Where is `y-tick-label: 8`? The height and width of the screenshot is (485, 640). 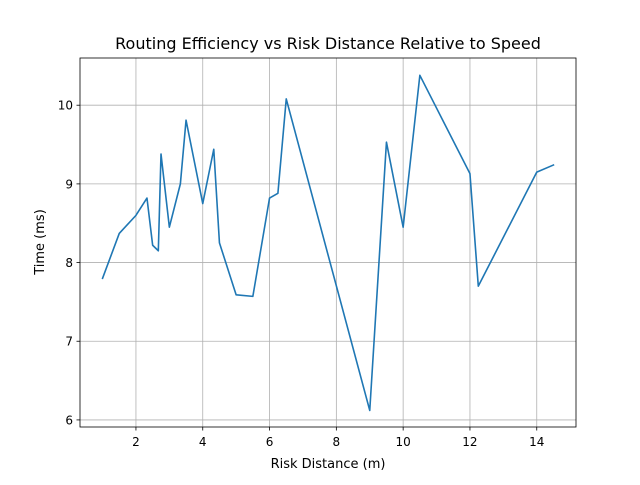 y-tick-label: 8 is located at coordinates (69, 263).